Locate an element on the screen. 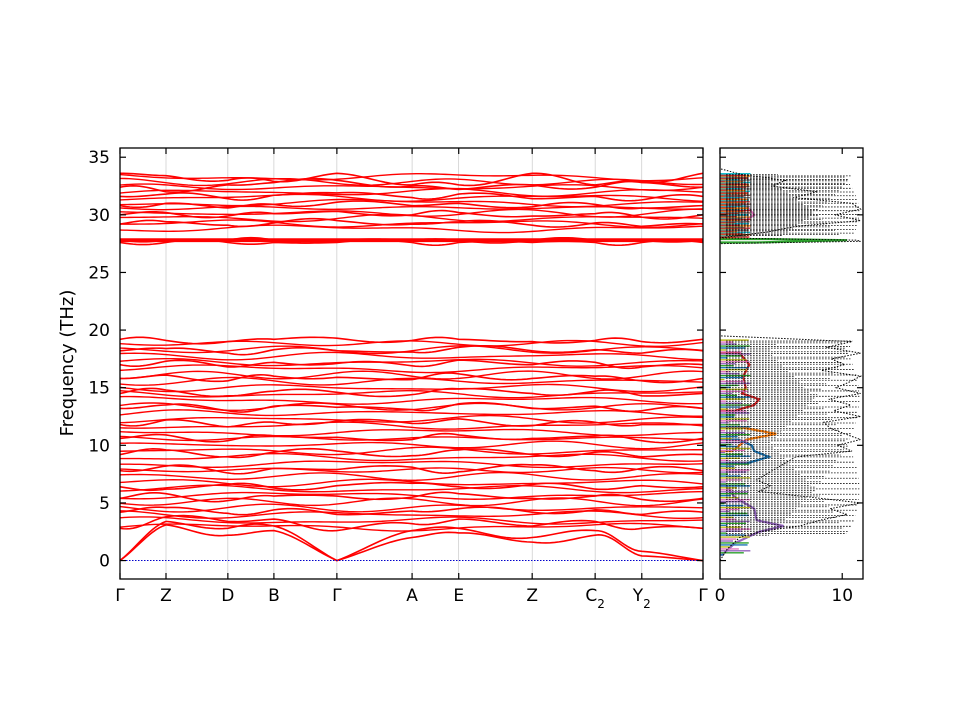 This screenshot has width=960, height=720. y-axis-label: Frequency (THz) is located at coordinates (67, 363).